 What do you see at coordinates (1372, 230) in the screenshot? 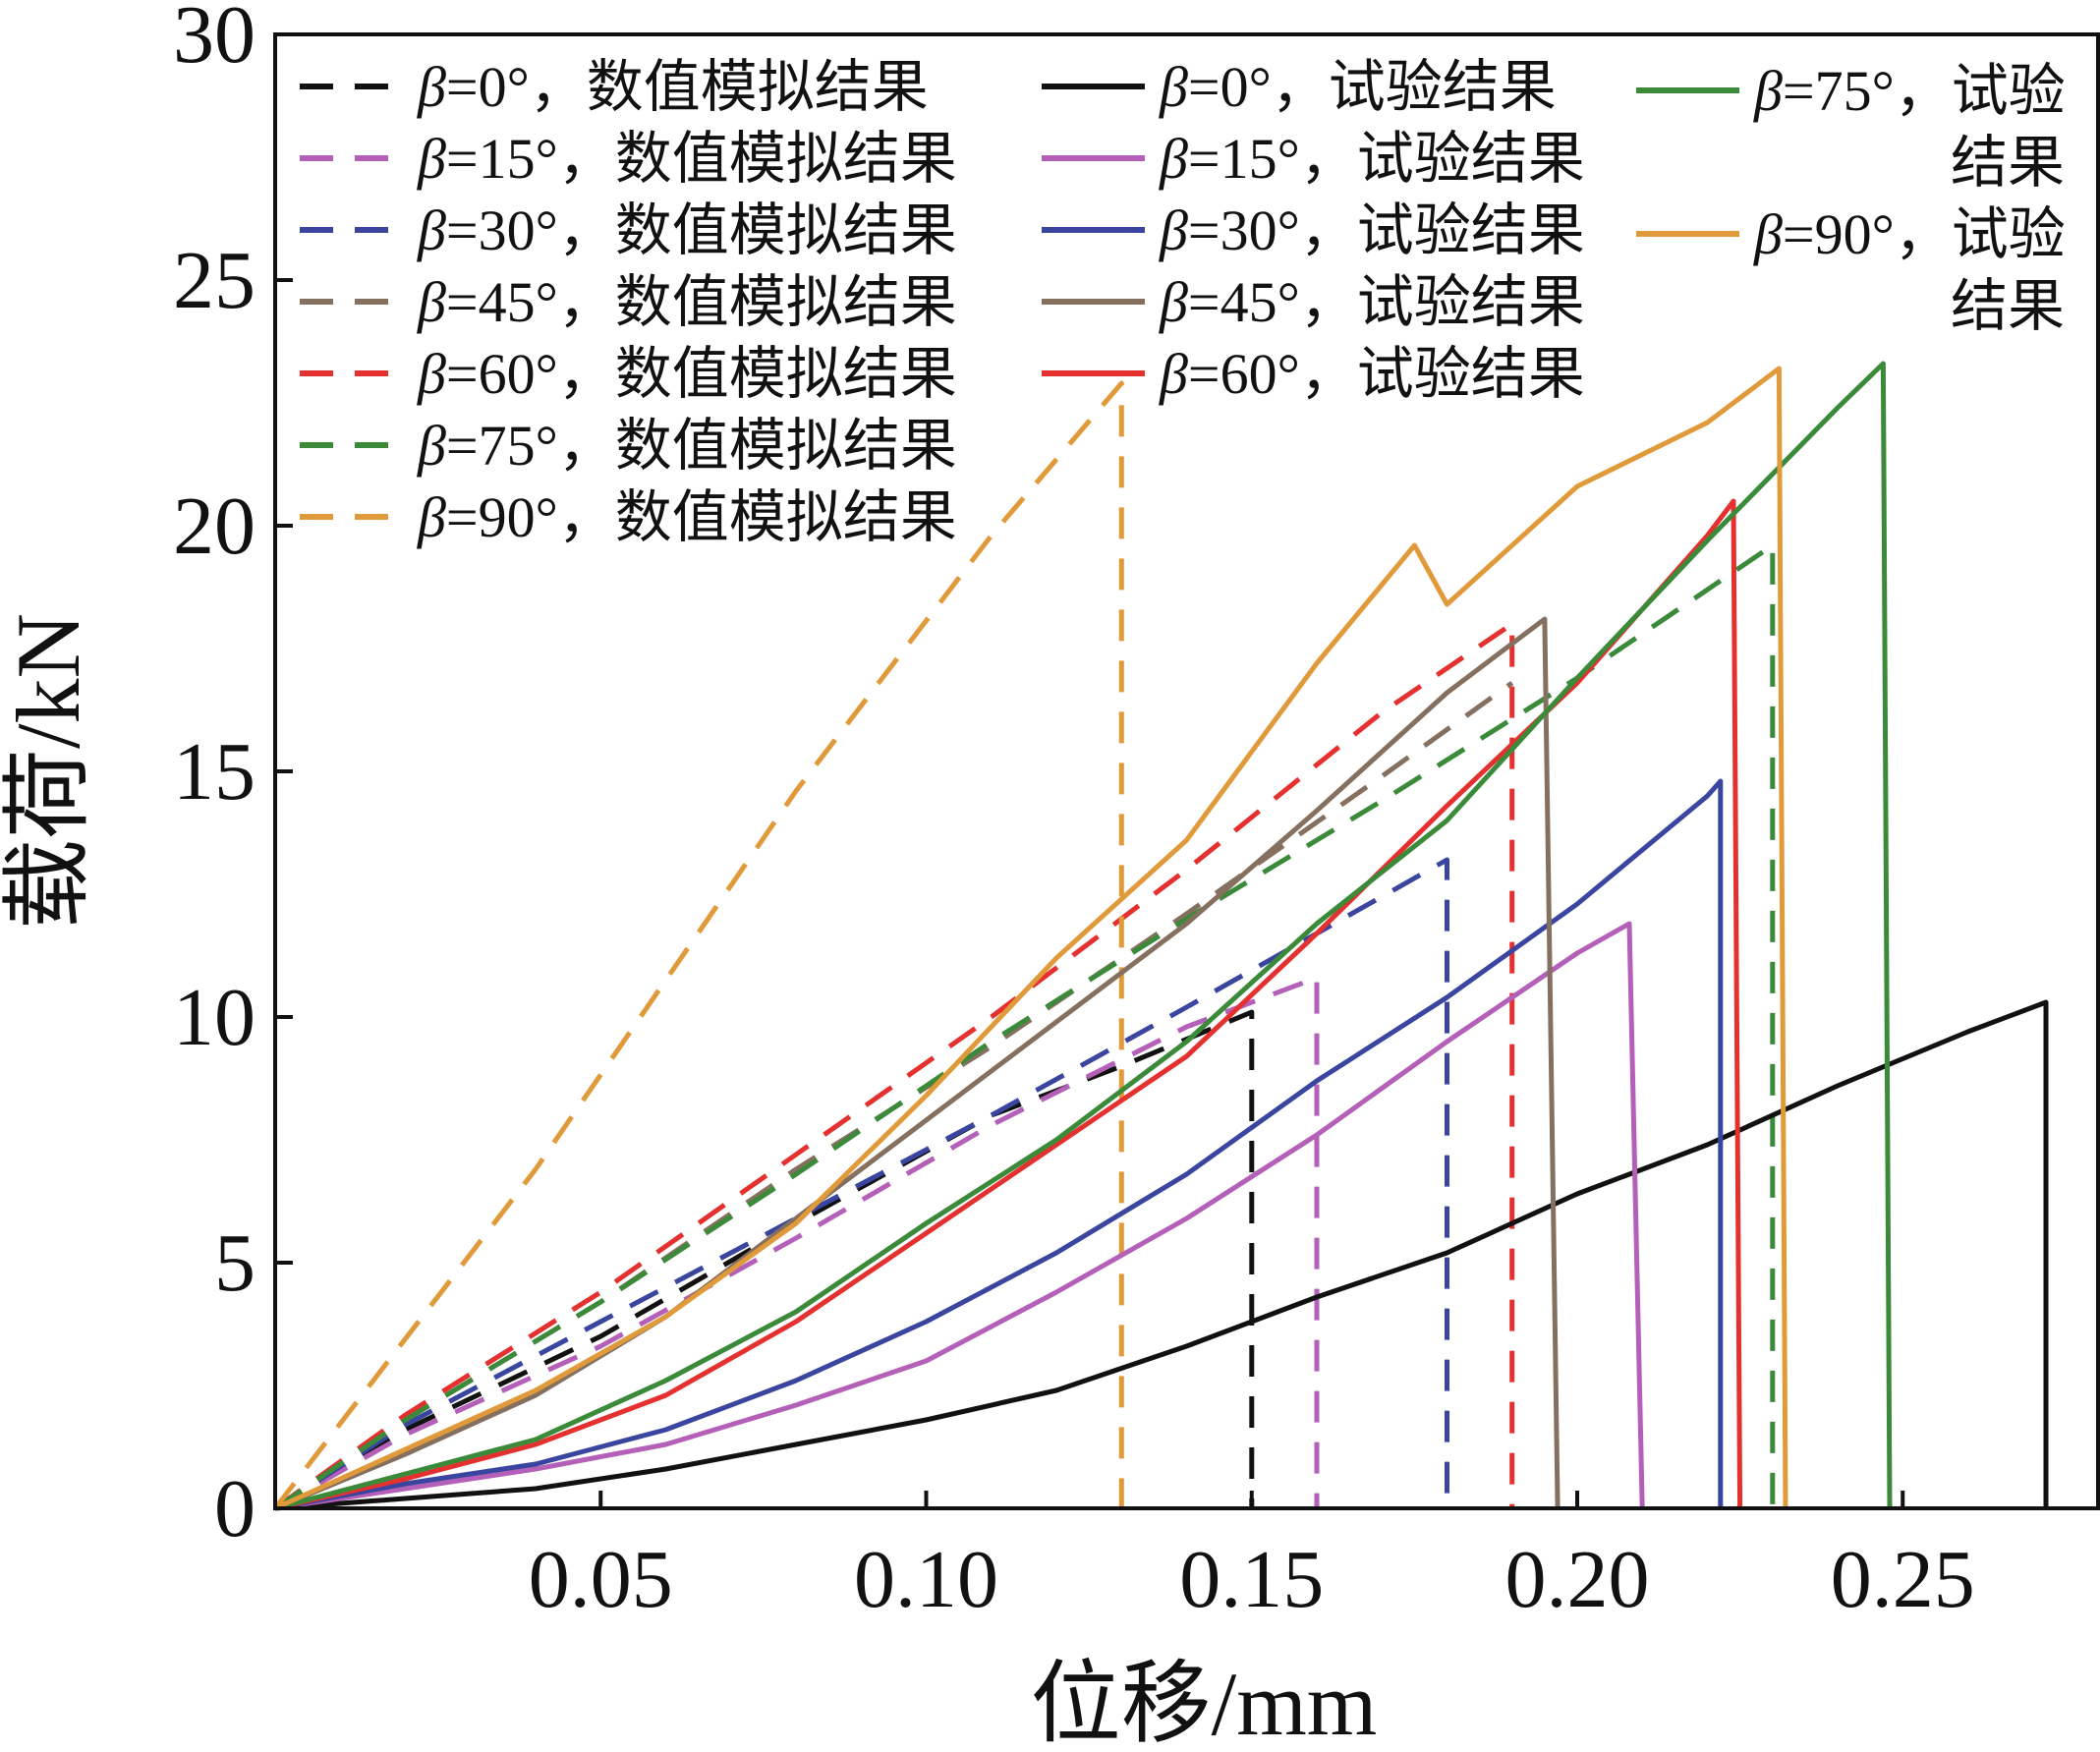
I see `legend-label: β=30°，试验结果` at bounding box center [1372, 230].